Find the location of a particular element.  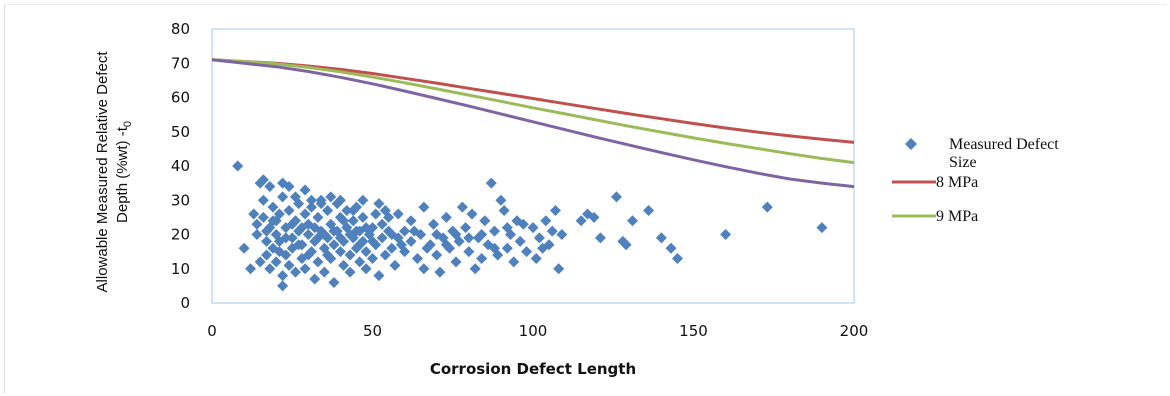

x-tick-label: 200 is located at coordinates (854, 331).